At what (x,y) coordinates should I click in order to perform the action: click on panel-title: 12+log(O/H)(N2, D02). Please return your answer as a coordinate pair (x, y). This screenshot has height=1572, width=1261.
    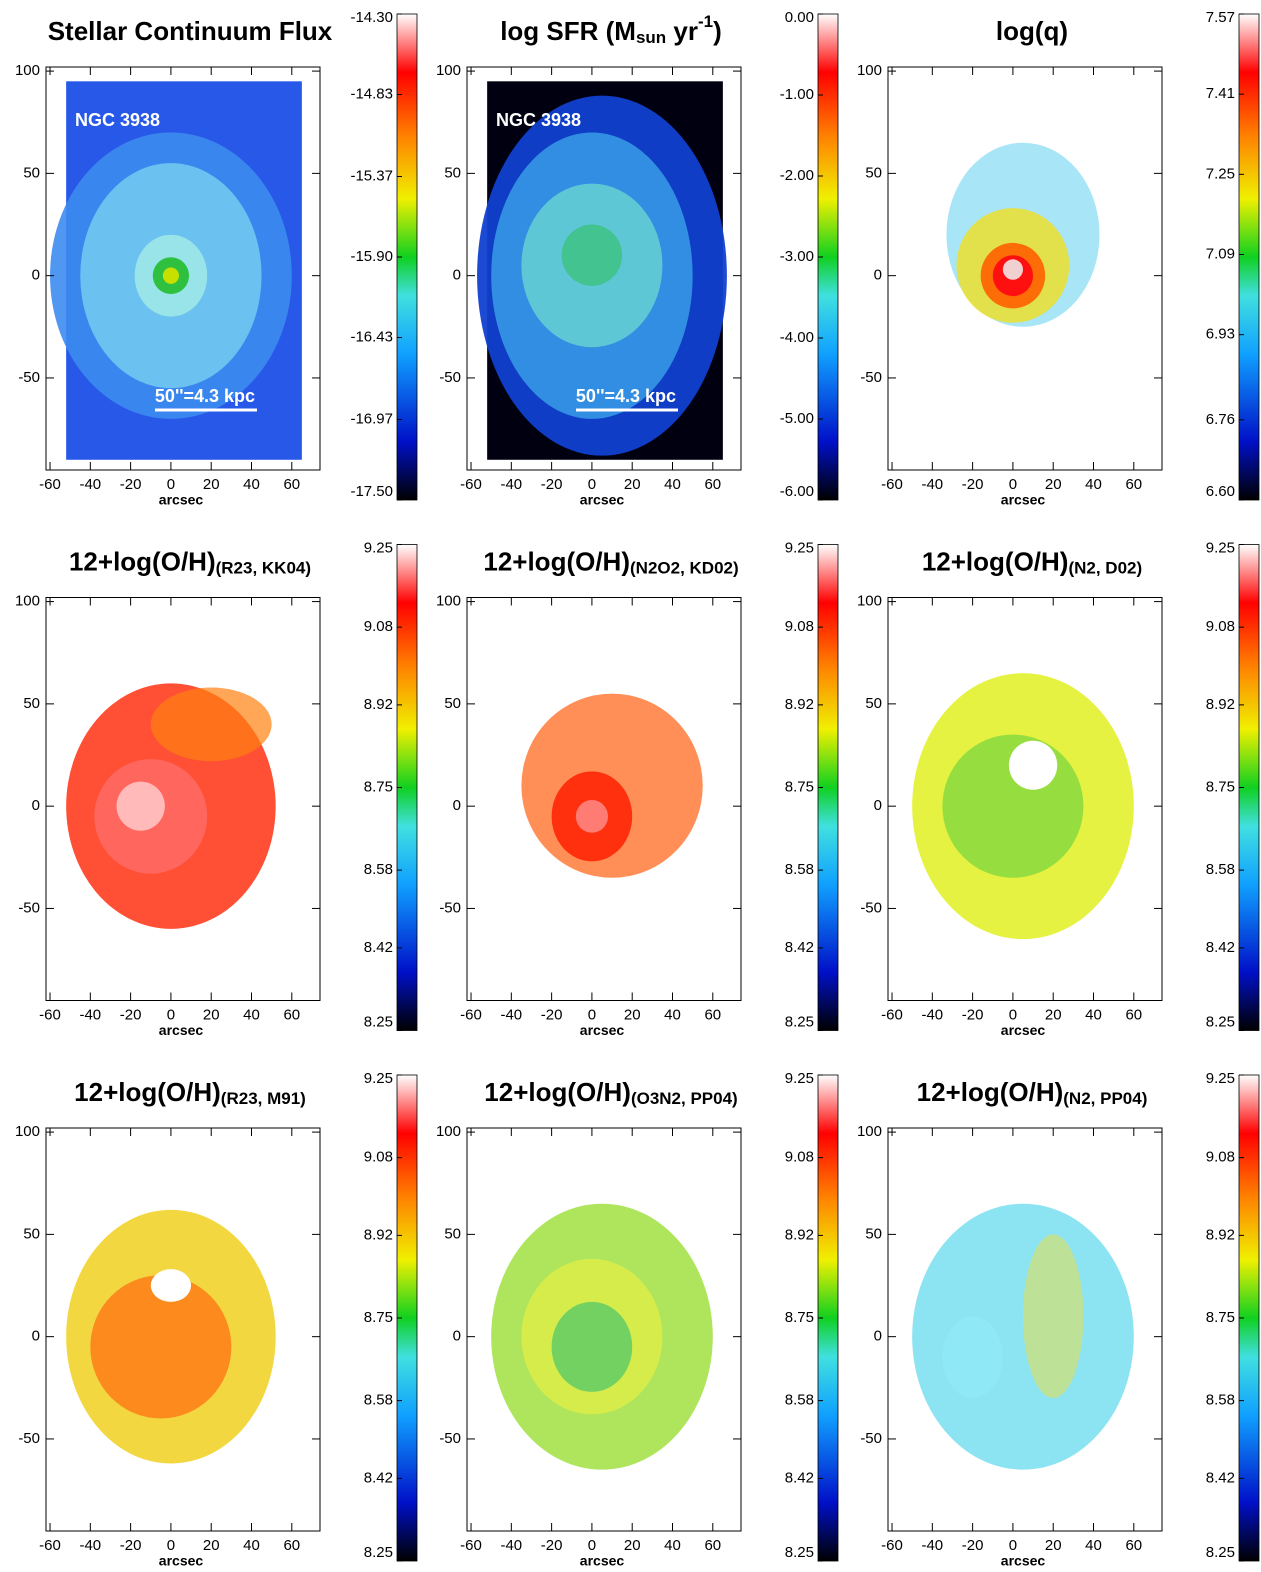
    Looking at the image, I should click on (1032, 562).